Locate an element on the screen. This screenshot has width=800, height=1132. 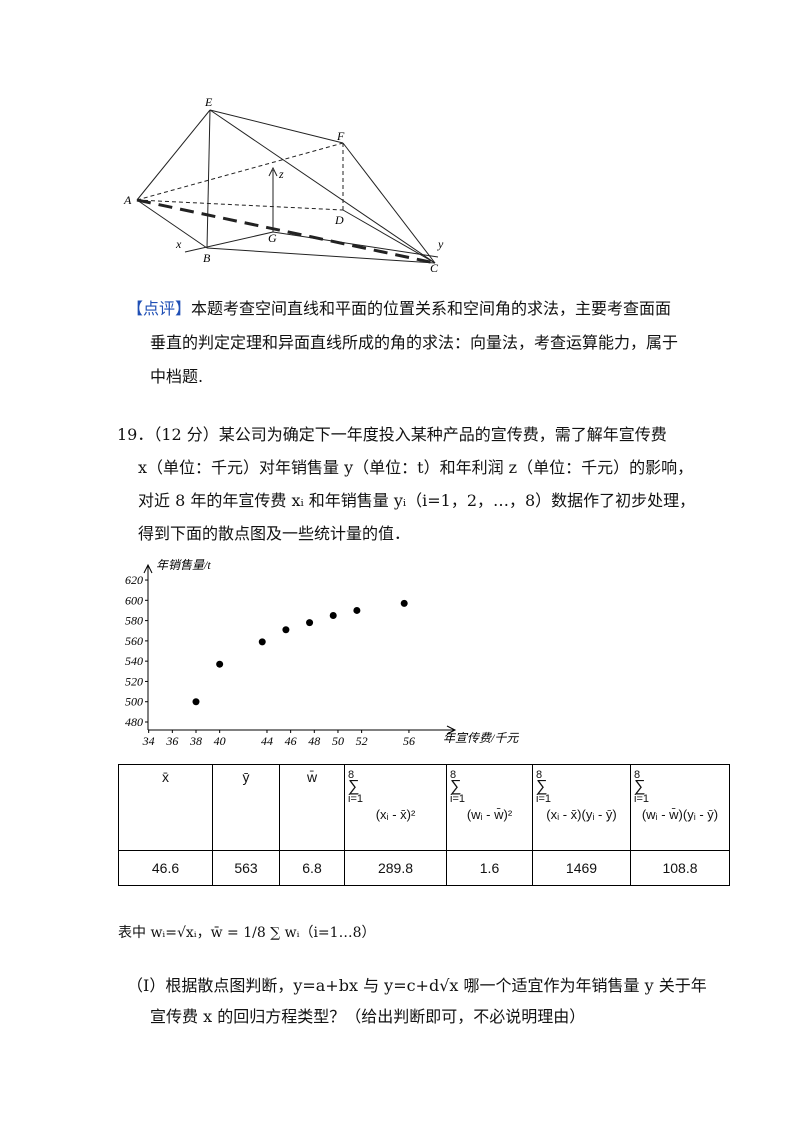
header-cell: 8 ∑ i=1 (xᵢ - x̄)² is located at coordinates (395, 807).